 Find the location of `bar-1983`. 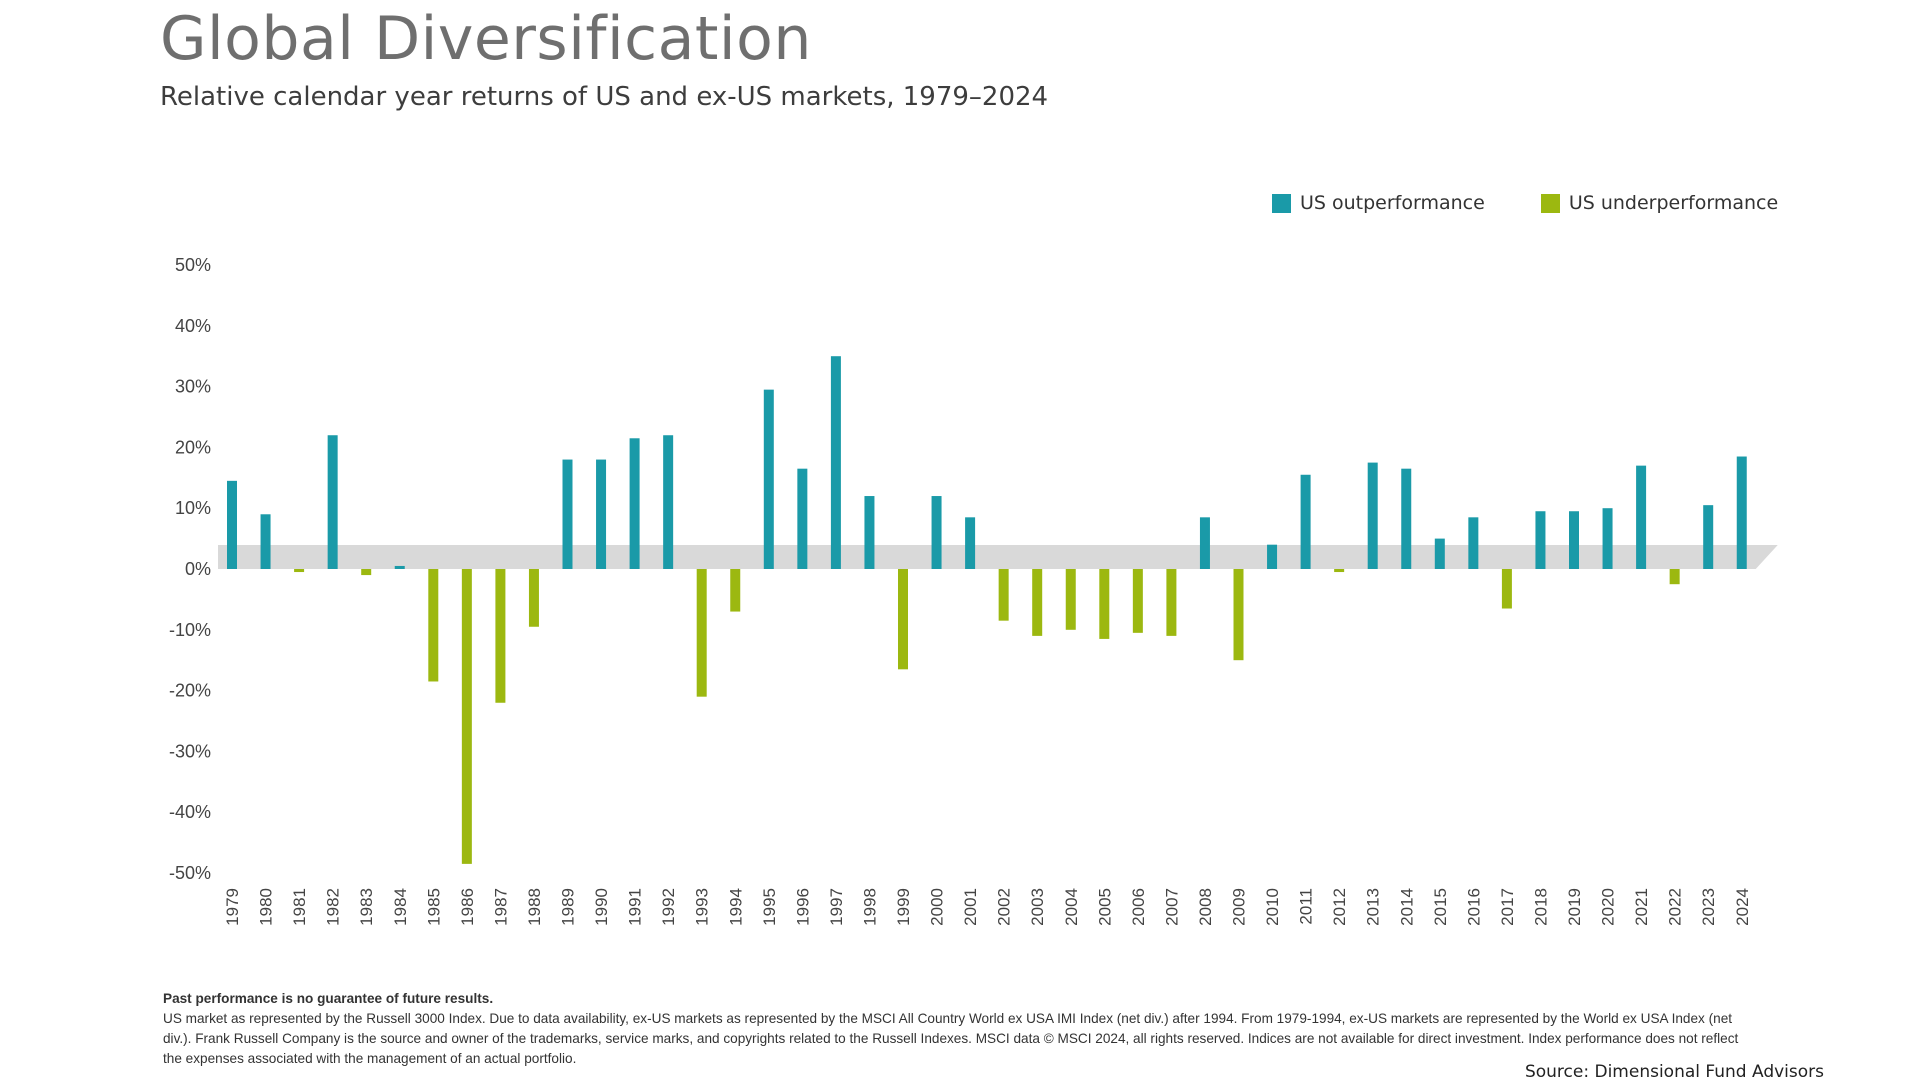

bar-1983 is located at coordinates (366, 572).